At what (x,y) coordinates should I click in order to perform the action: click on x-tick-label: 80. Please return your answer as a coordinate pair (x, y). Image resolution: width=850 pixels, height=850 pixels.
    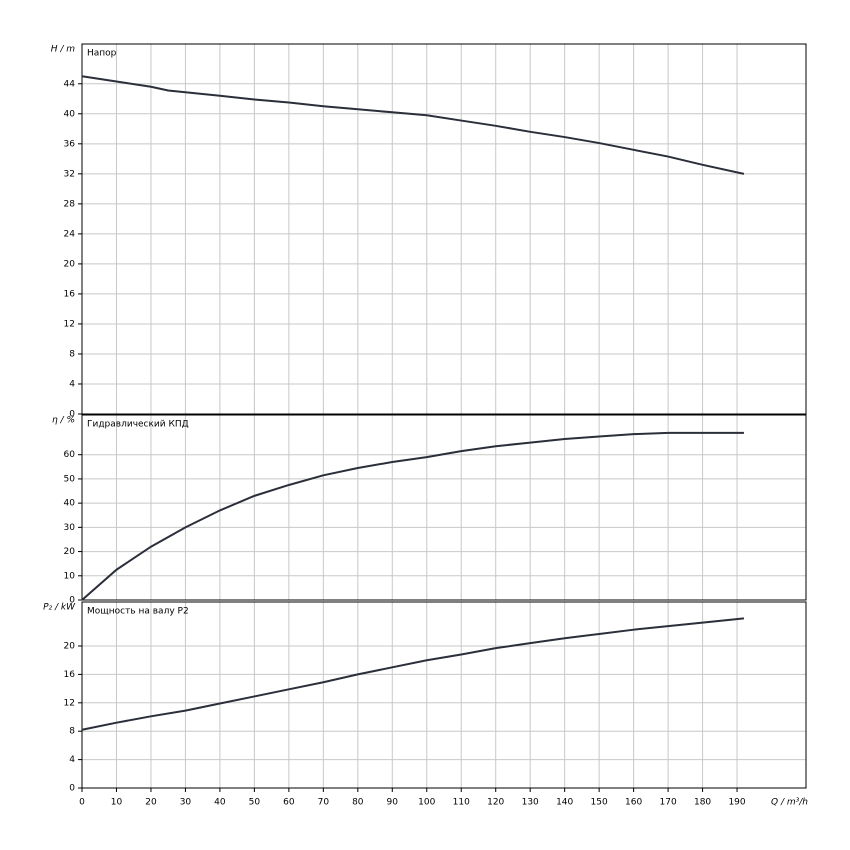
    Looking at the image, I should click on (358, 803).